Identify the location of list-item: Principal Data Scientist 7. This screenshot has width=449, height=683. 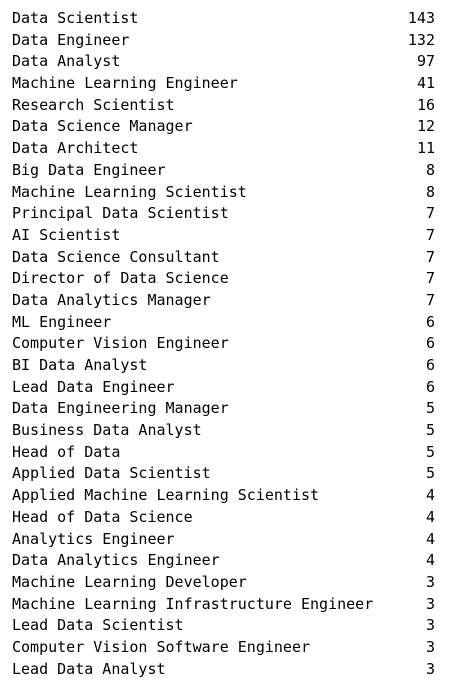
(224, 214).